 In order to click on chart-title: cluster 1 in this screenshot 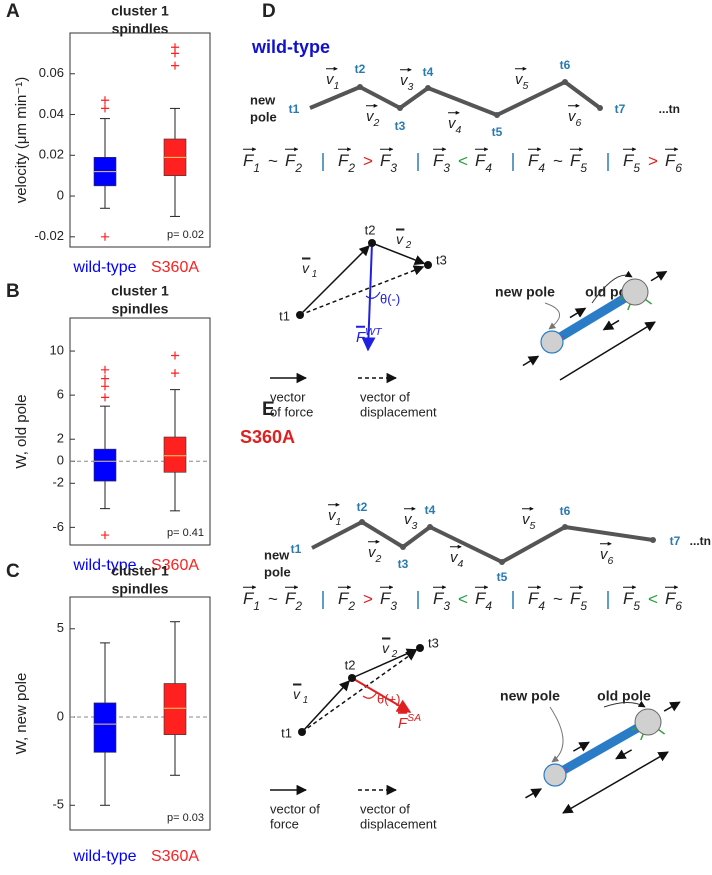, I will do `click(140, 291)`.